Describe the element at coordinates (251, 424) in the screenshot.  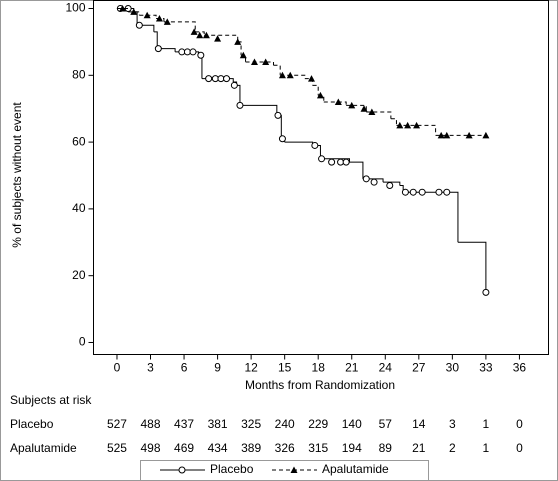
I see `risk-count: 325` at that location.